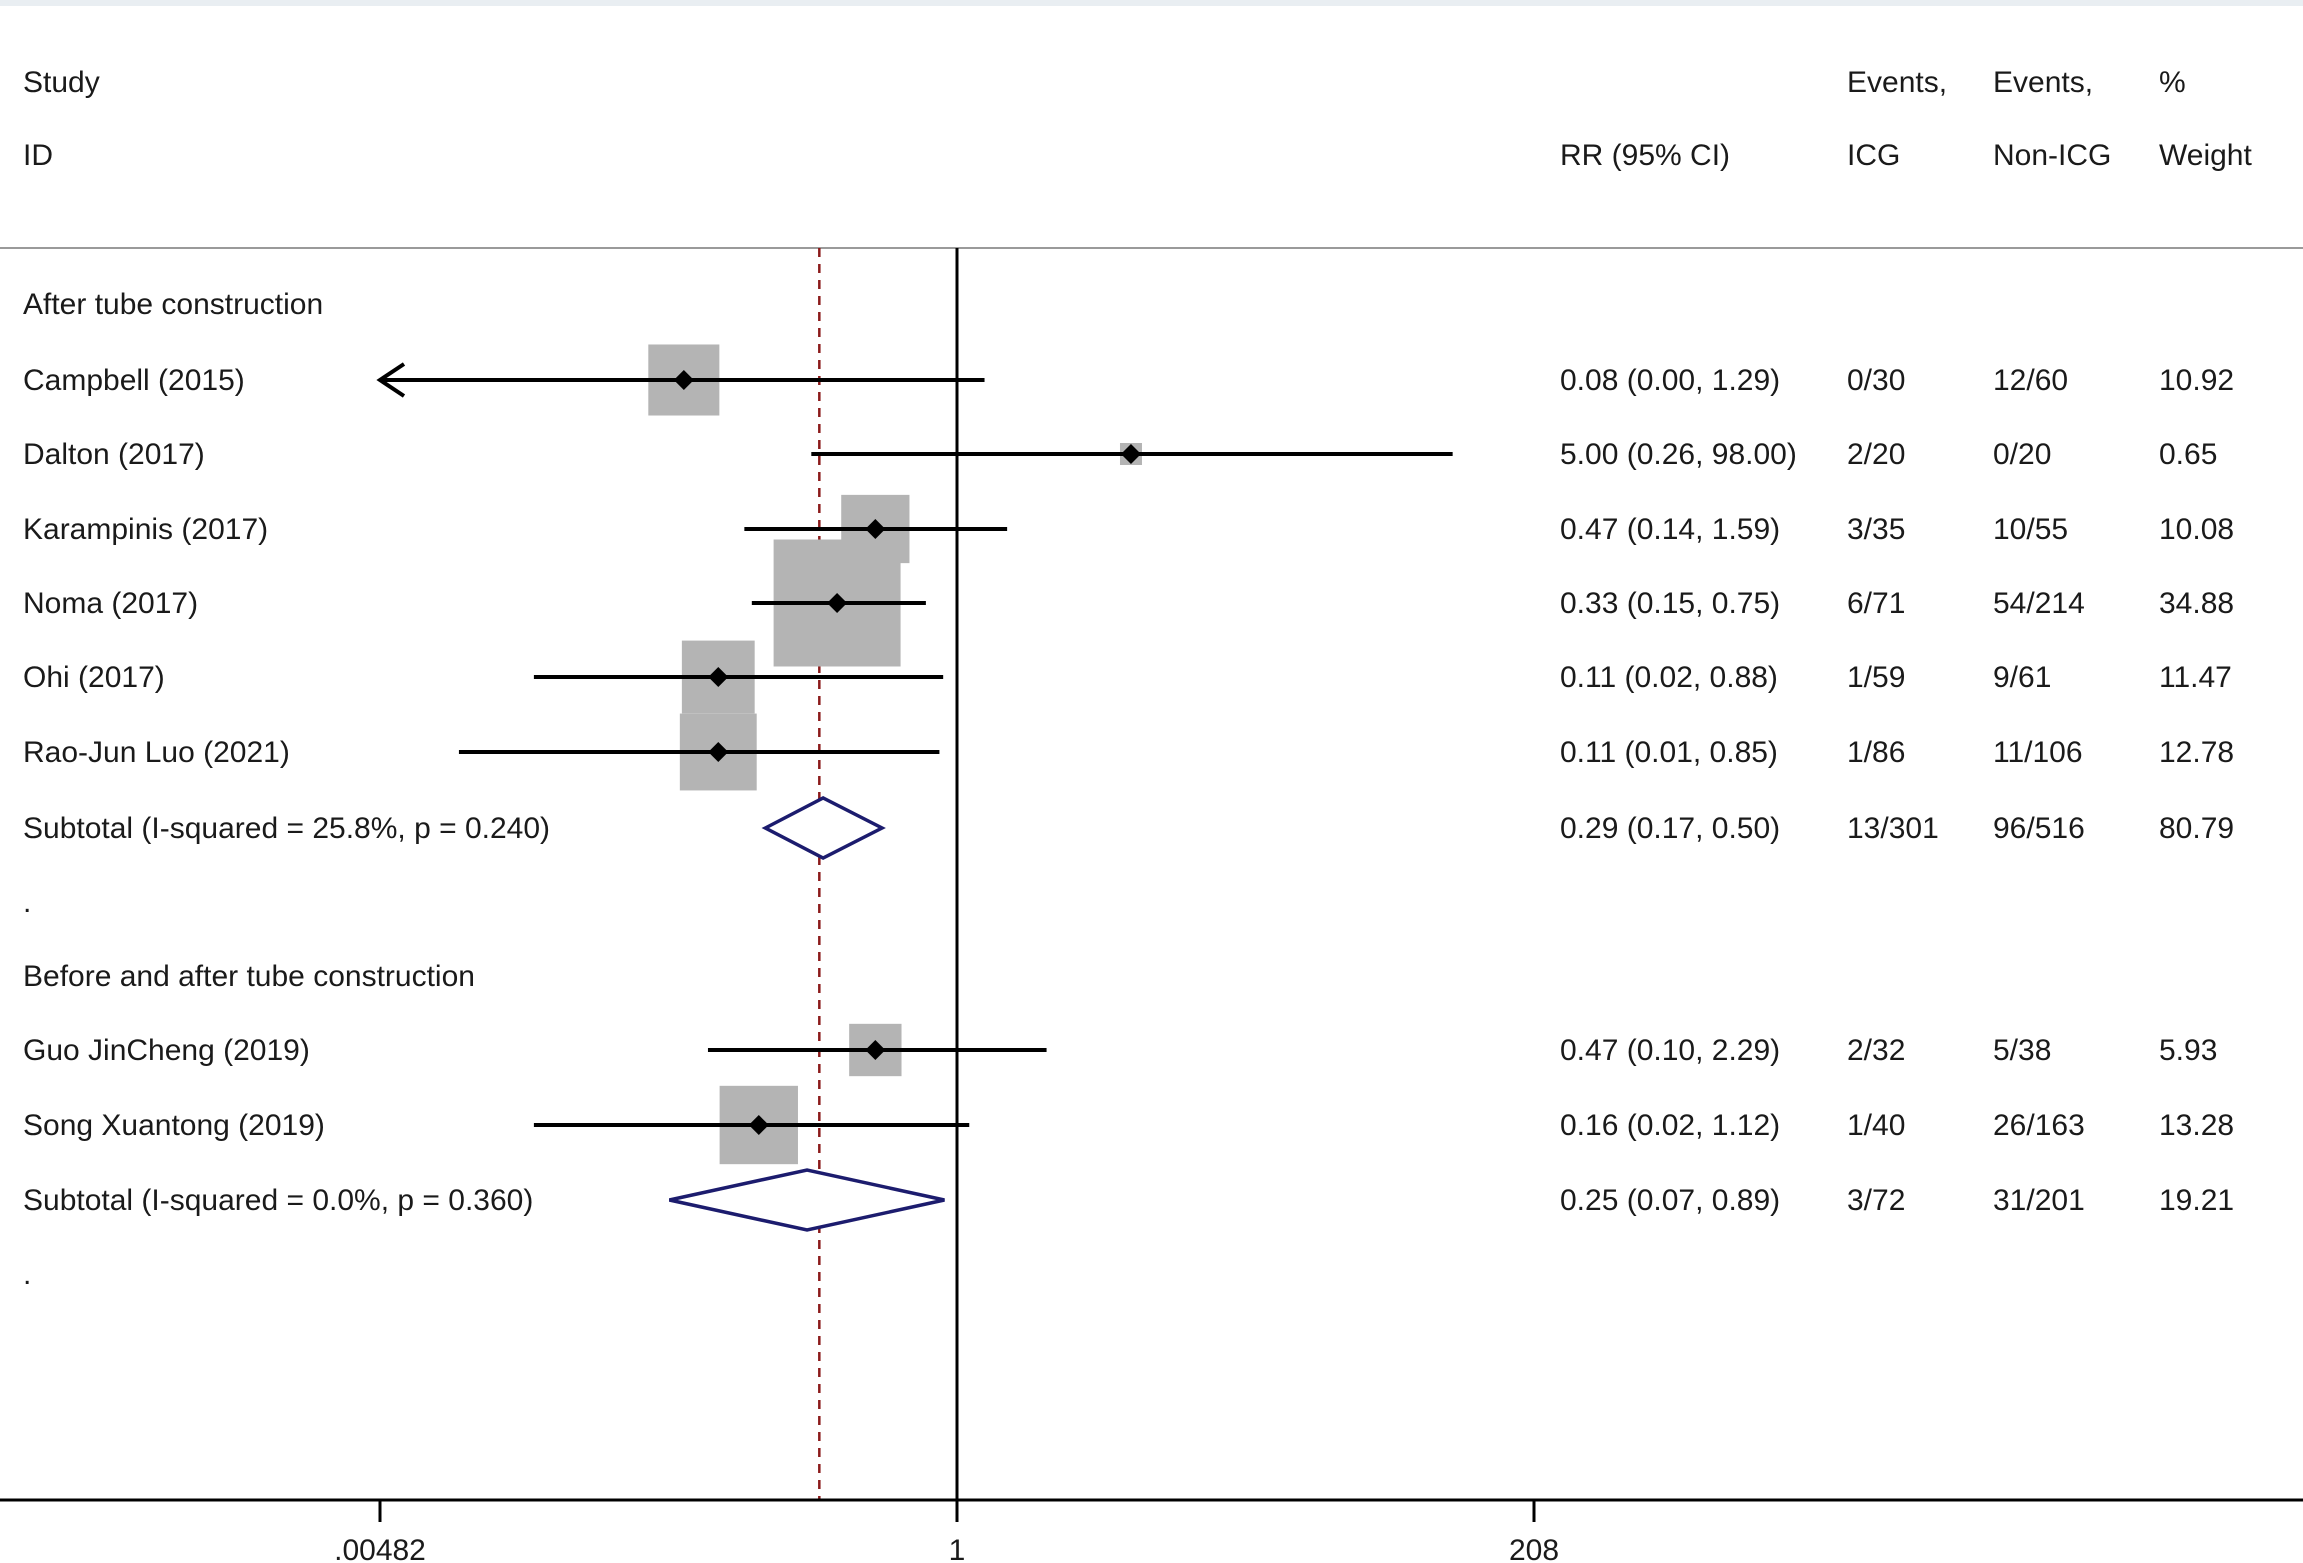 Image resolution: width=2303 pixels, height=1563 pixels. Describe the element at coordinates (2196, 1200) in the screenshot. I see `row-12-weight: 19.21` at that location.